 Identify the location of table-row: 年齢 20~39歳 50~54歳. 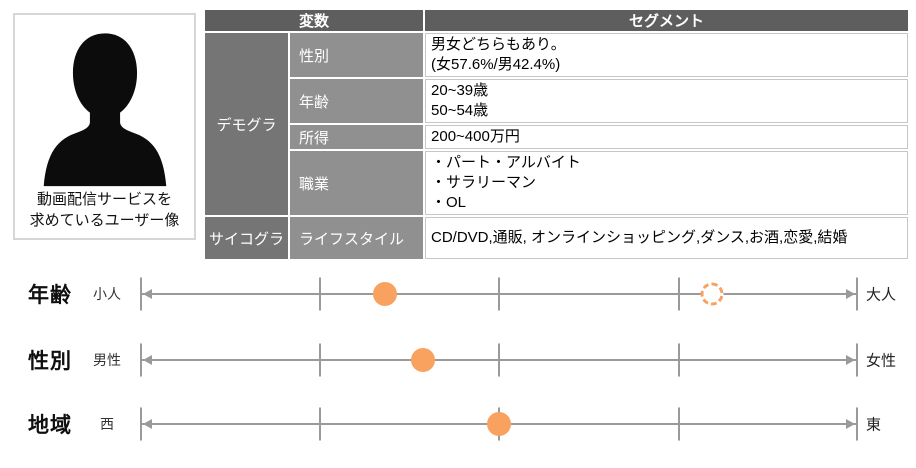
(556, 101).